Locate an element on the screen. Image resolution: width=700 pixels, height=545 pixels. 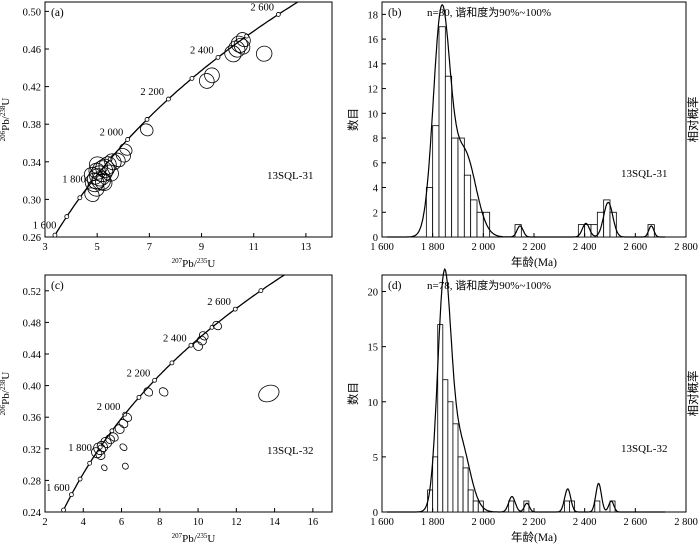
y-tick-label: 2 is located at coordinates (375, 213).